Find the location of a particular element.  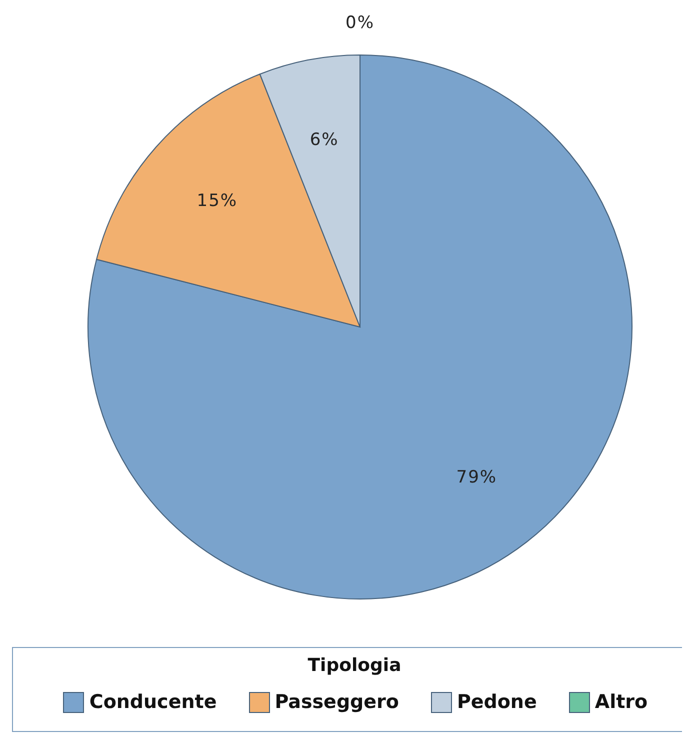

text: 0% is located at coordinates (360, 23).